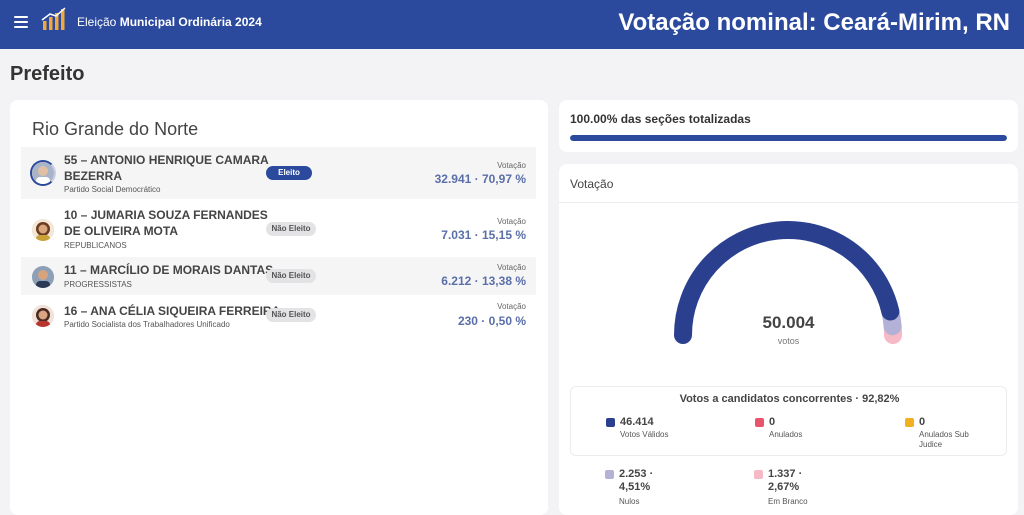 The height and width of the screenshot is (515, 1024). What do you see at coordinates (172, 311) in the screenshot?
I see `candidate-name: 16 – ANA CÉLIA SIQUEIRA FERREIRA` at bounding box center [172, 311].